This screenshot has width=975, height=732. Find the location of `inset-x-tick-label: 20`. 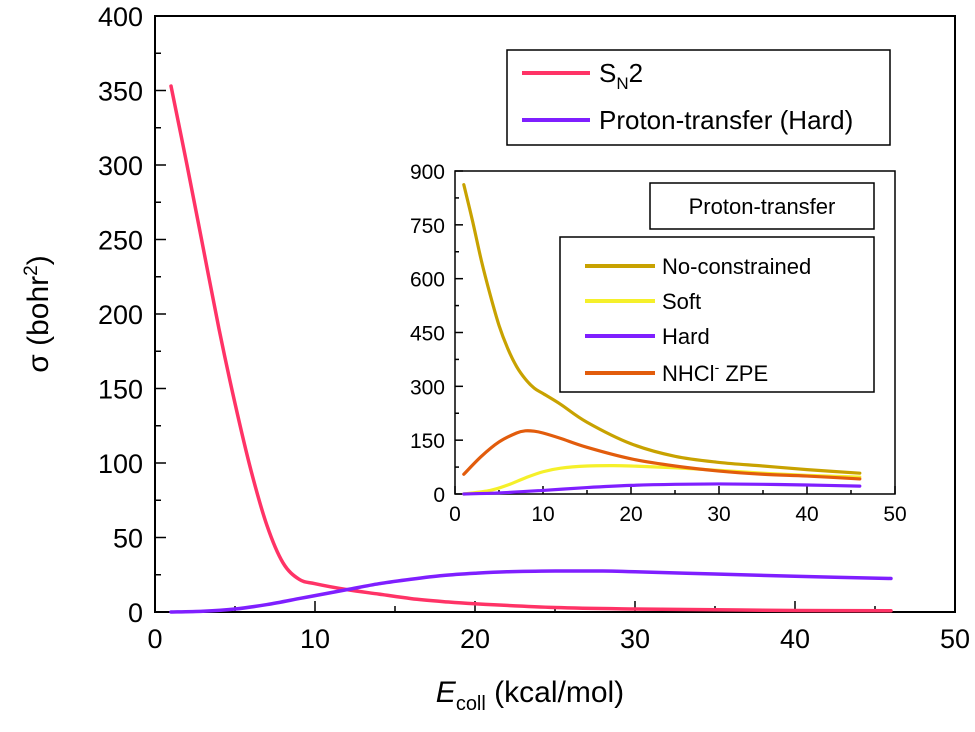

inset-x-tick-label: 20 is located at coordinates (630, 514).